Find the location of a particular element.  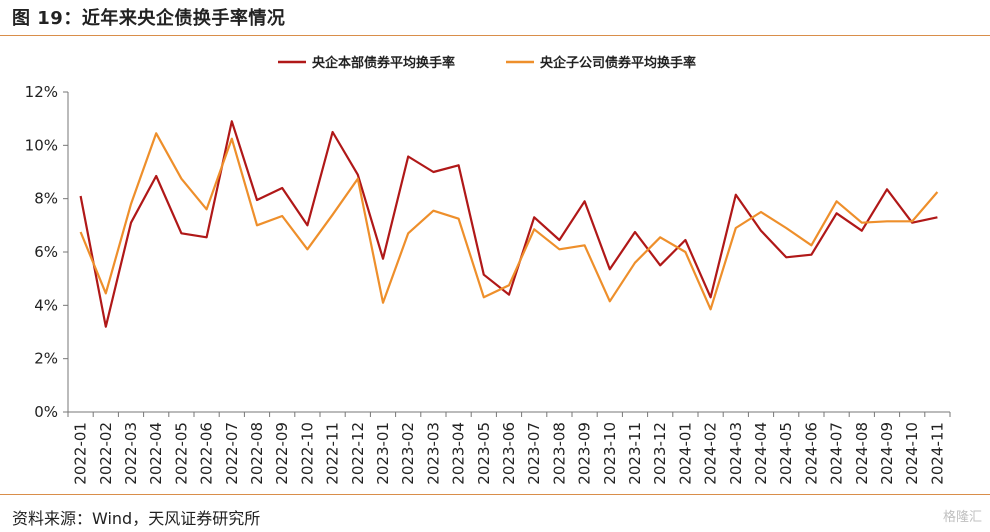

x-tick-label: 2022-10 is located at coordinates (307, 453).